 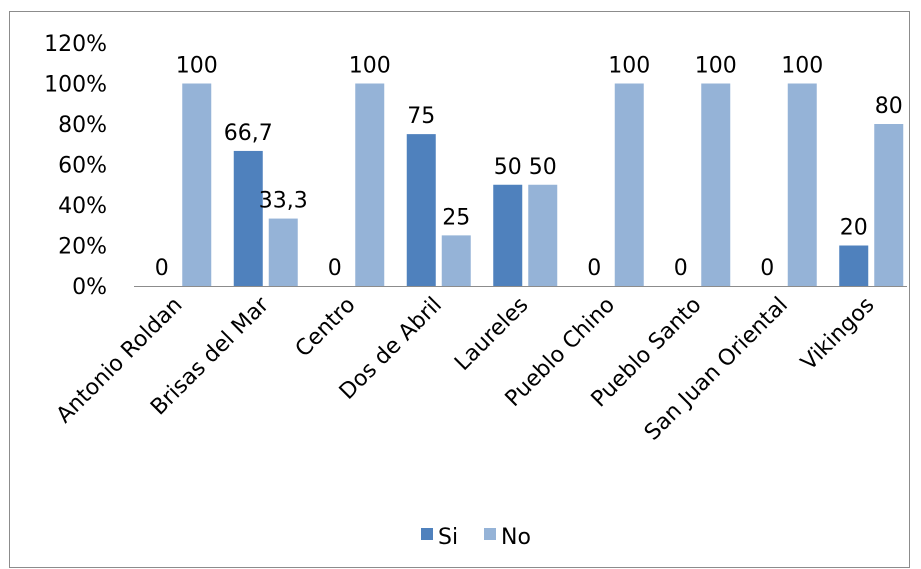 I want to click on data-label-no-3: 25, so click(x=456, y=217).